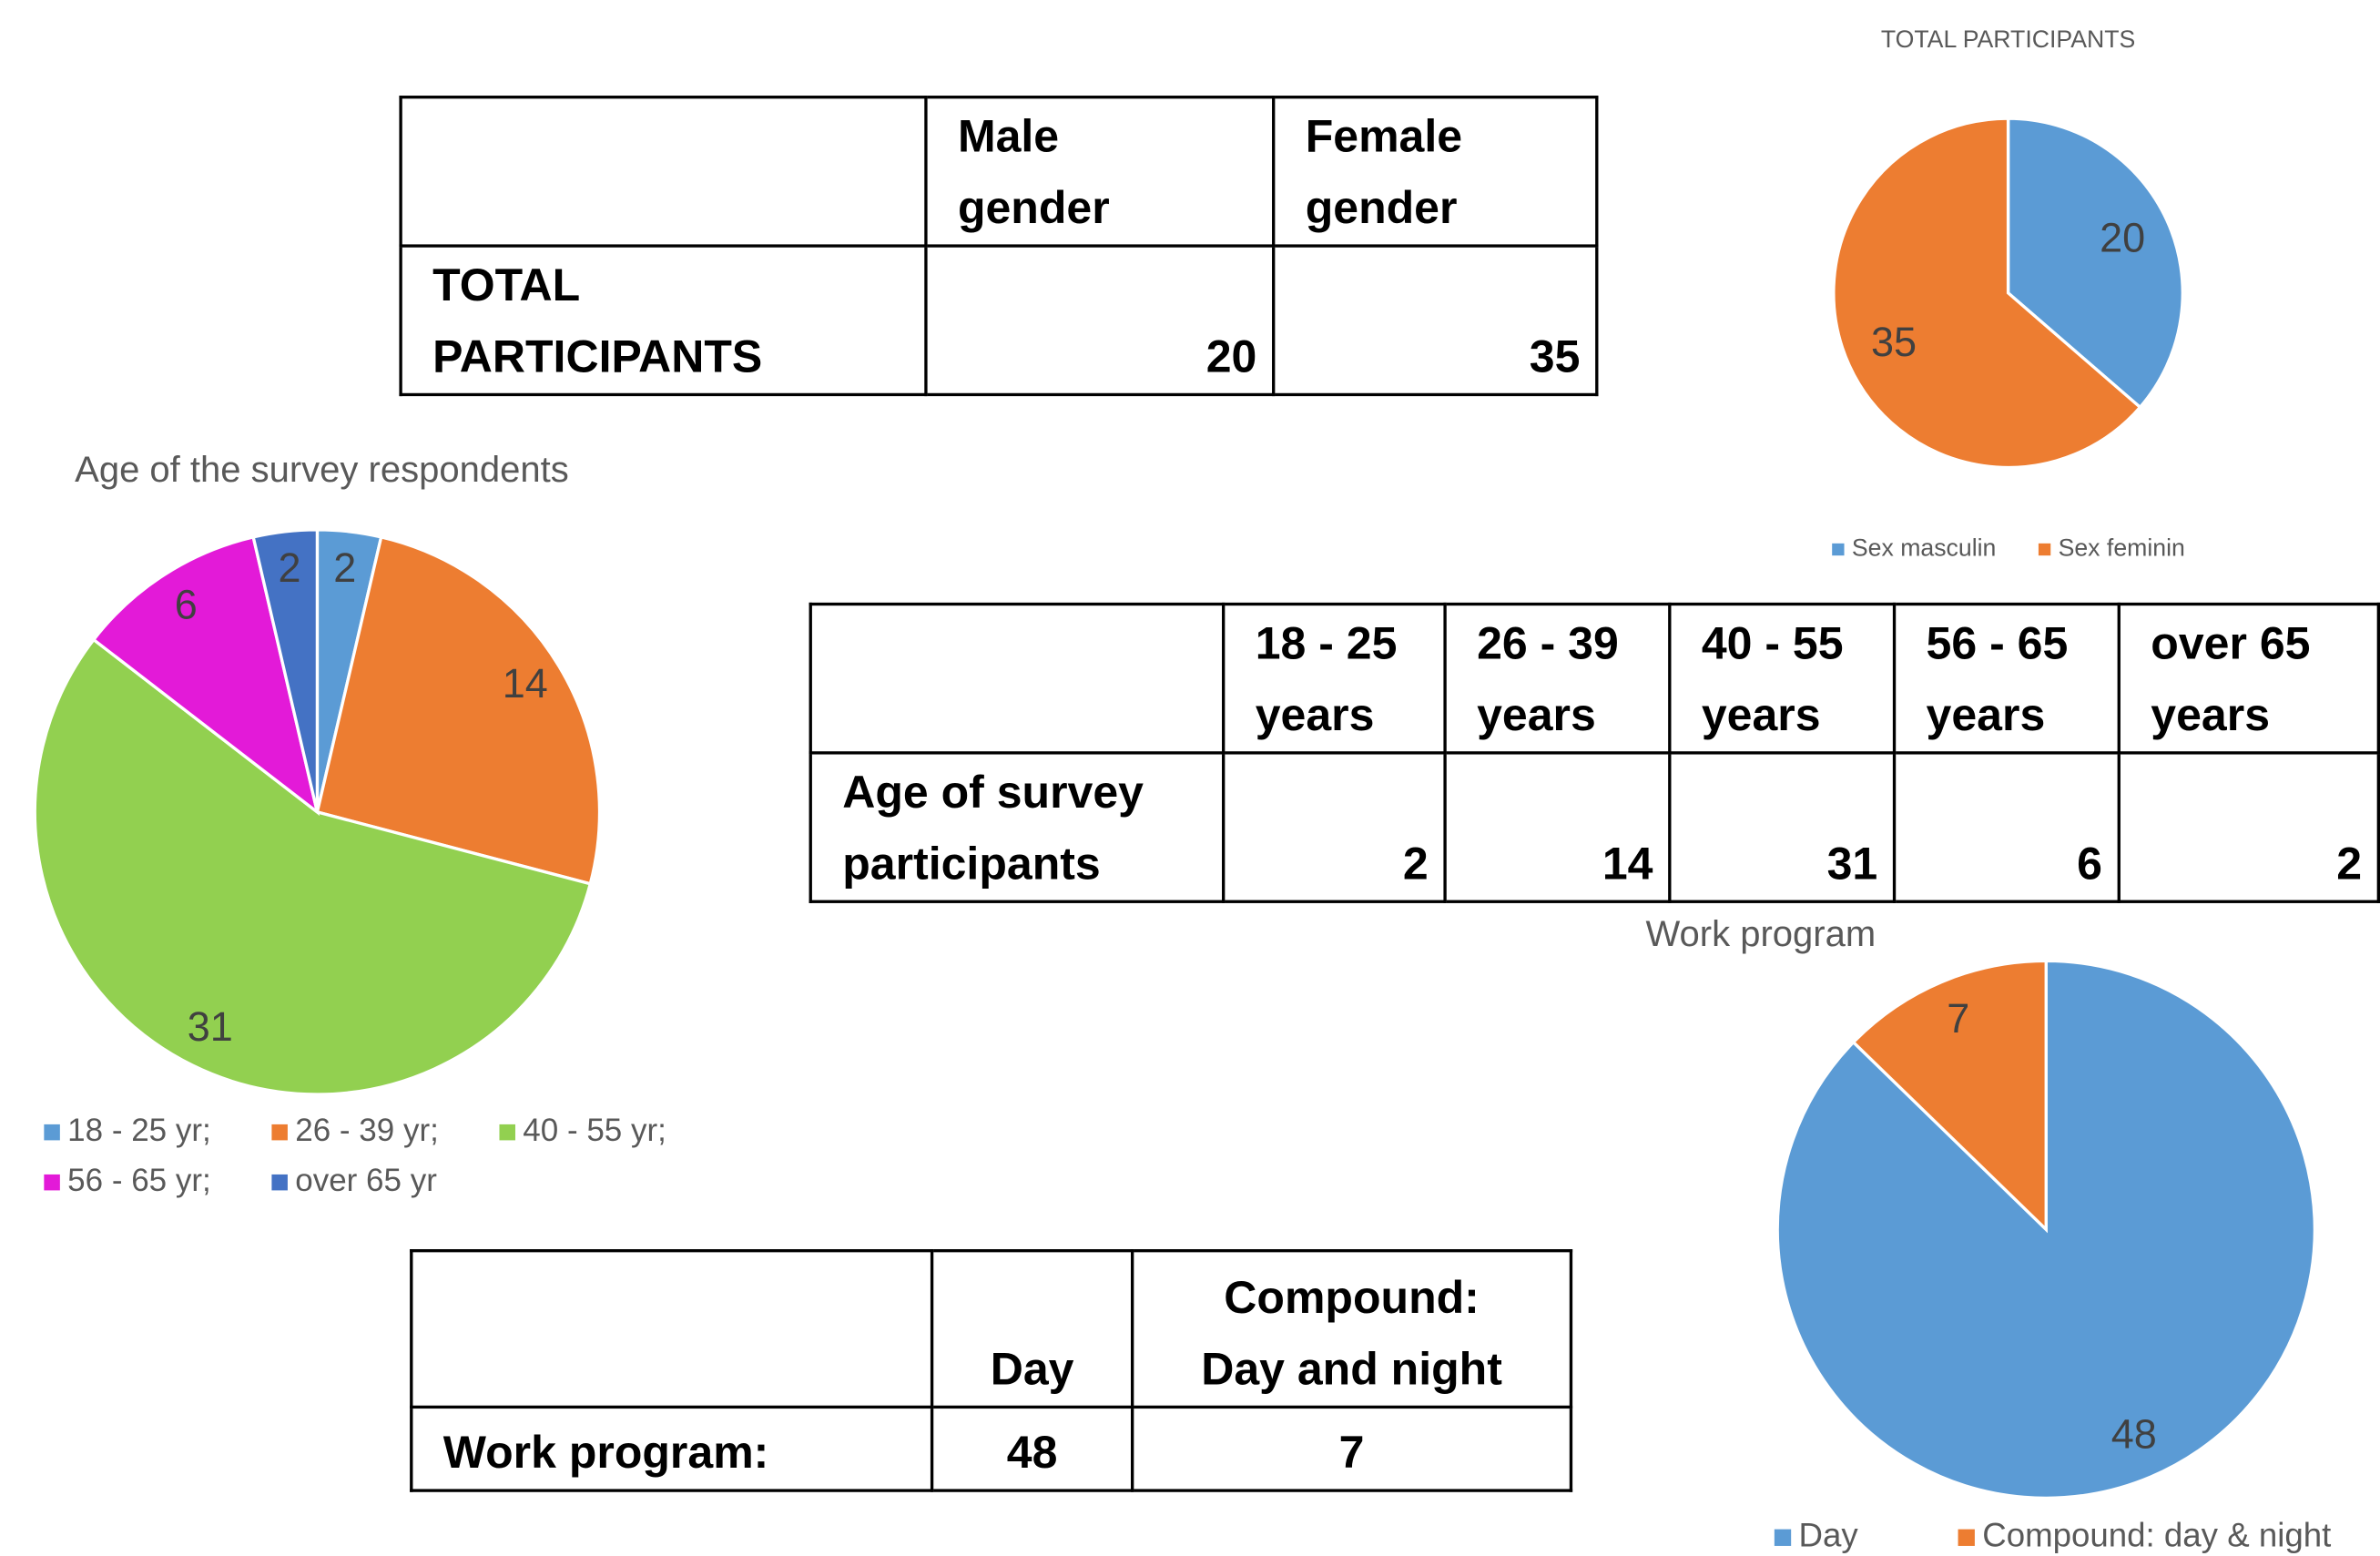 The height and width of the screenshot is (1556, 2380). Describe the element at coordinates (672, 1448) in the screenshot. I see `row-label: Work program:` at that location.